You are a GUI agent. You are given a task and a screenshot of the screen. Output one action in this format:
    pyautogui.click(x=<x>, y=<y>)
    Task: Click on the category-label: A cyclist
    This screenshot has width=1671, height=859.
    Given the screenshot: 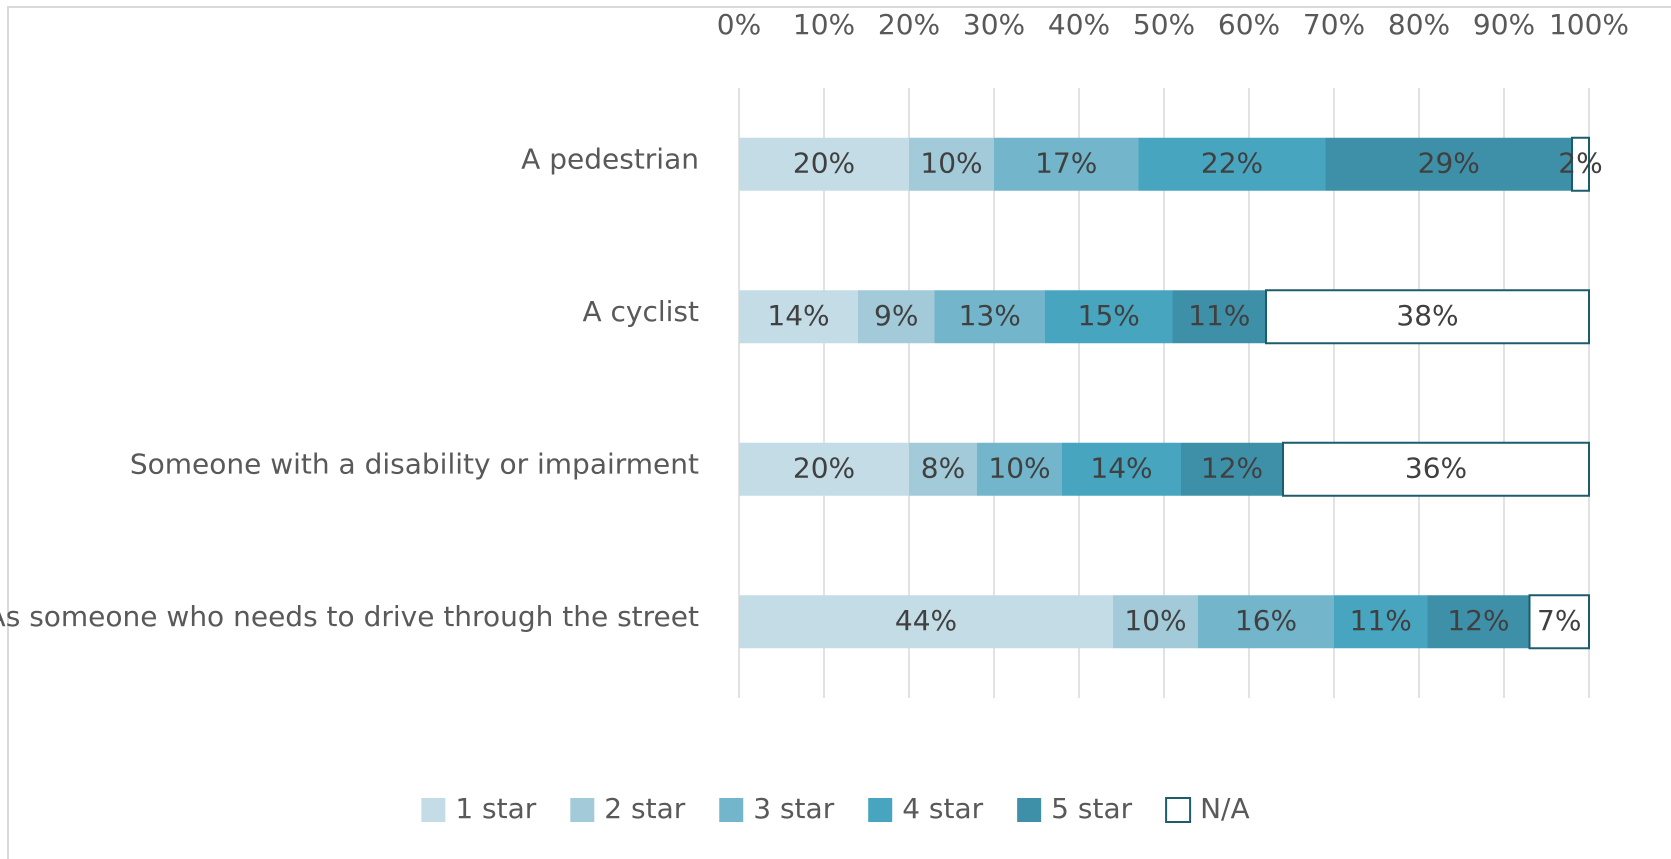 What is the action you would take?
    pyautogui.click(x=640, y=311)
    